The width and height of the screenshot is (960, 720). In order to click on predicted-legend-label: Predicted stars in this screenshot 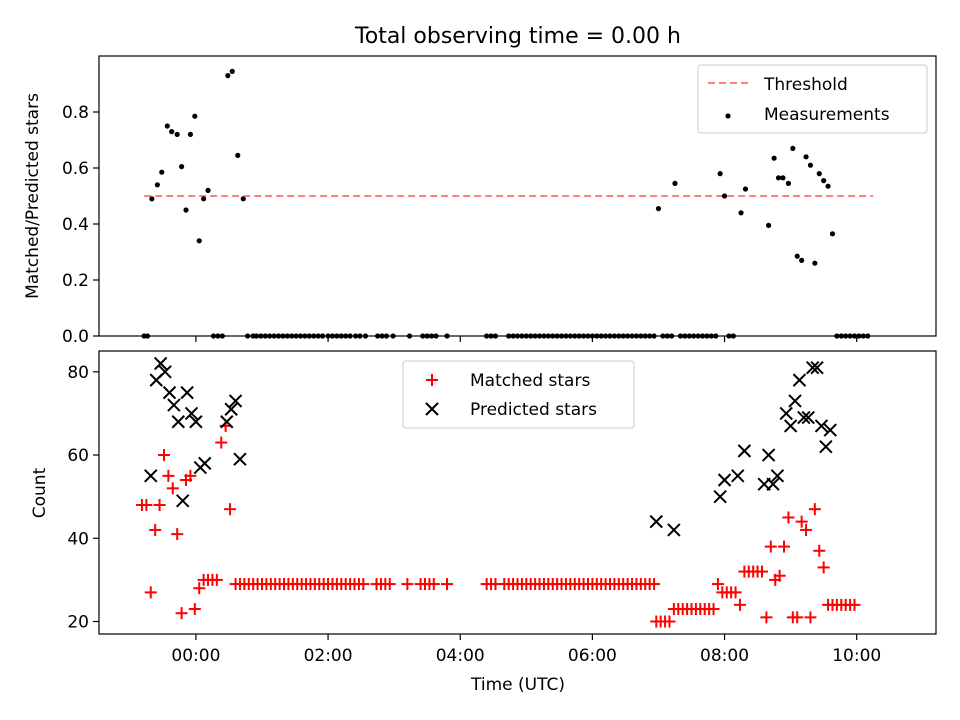, I will do `click(533, 410)`.